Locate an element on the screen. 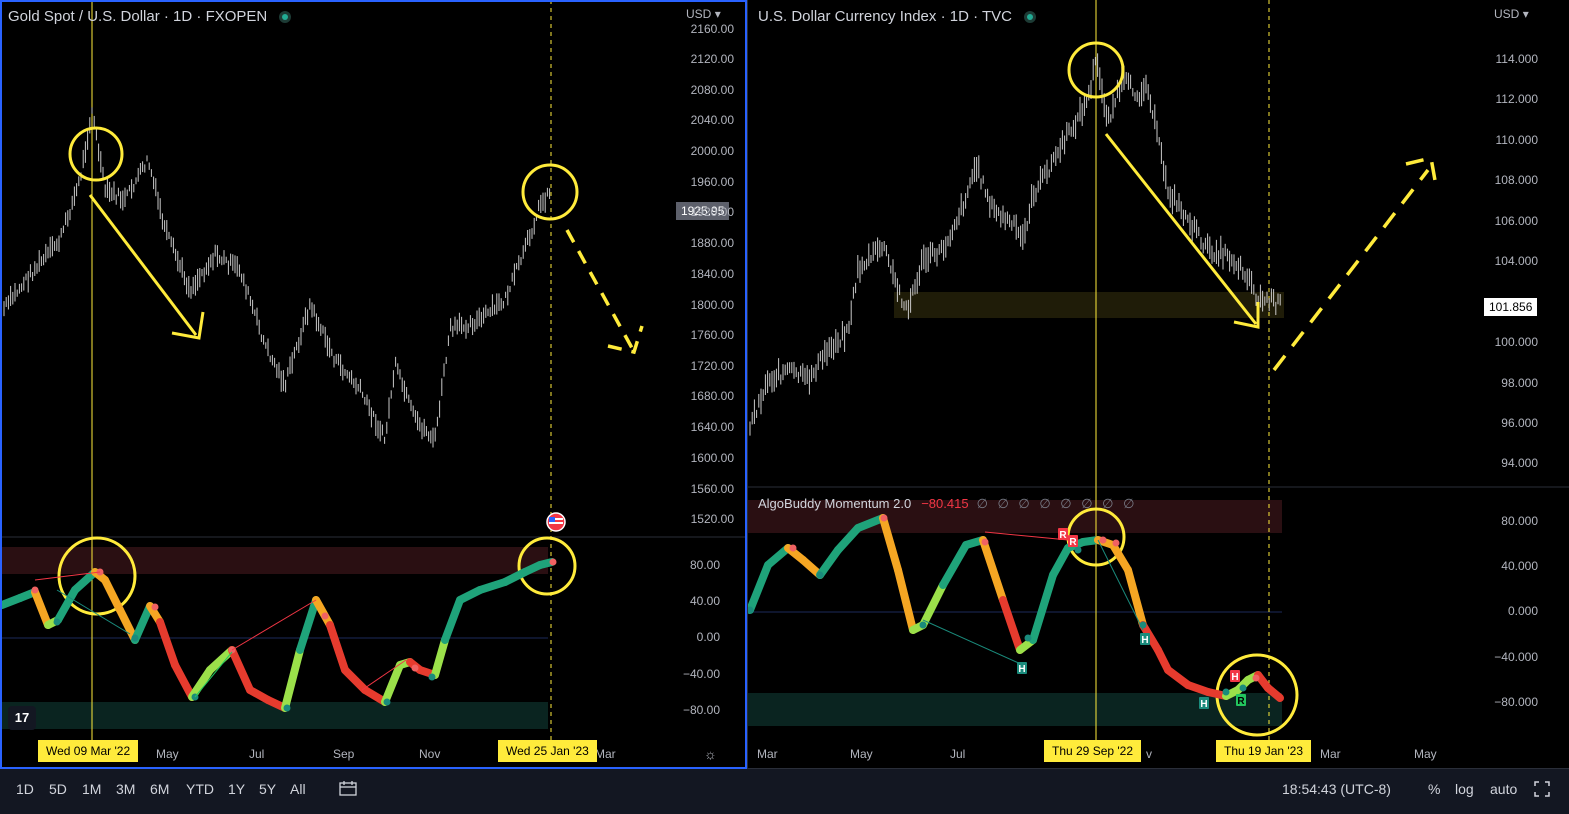  timeframe-button: YTD is located at coordinates (200, 789).